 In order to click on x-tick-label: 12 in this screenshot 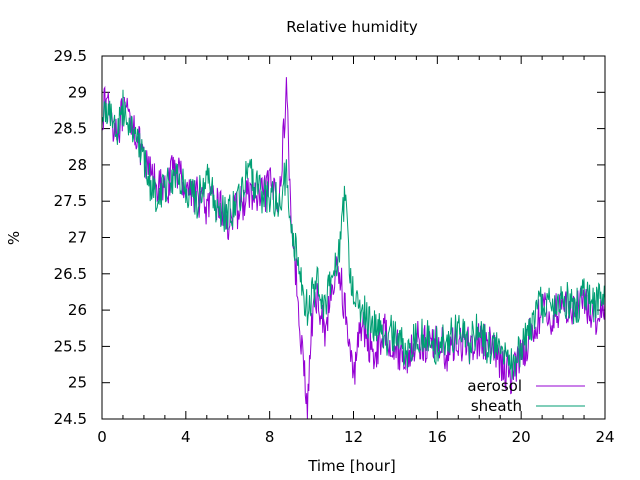, I will do `click(353, 437)`.